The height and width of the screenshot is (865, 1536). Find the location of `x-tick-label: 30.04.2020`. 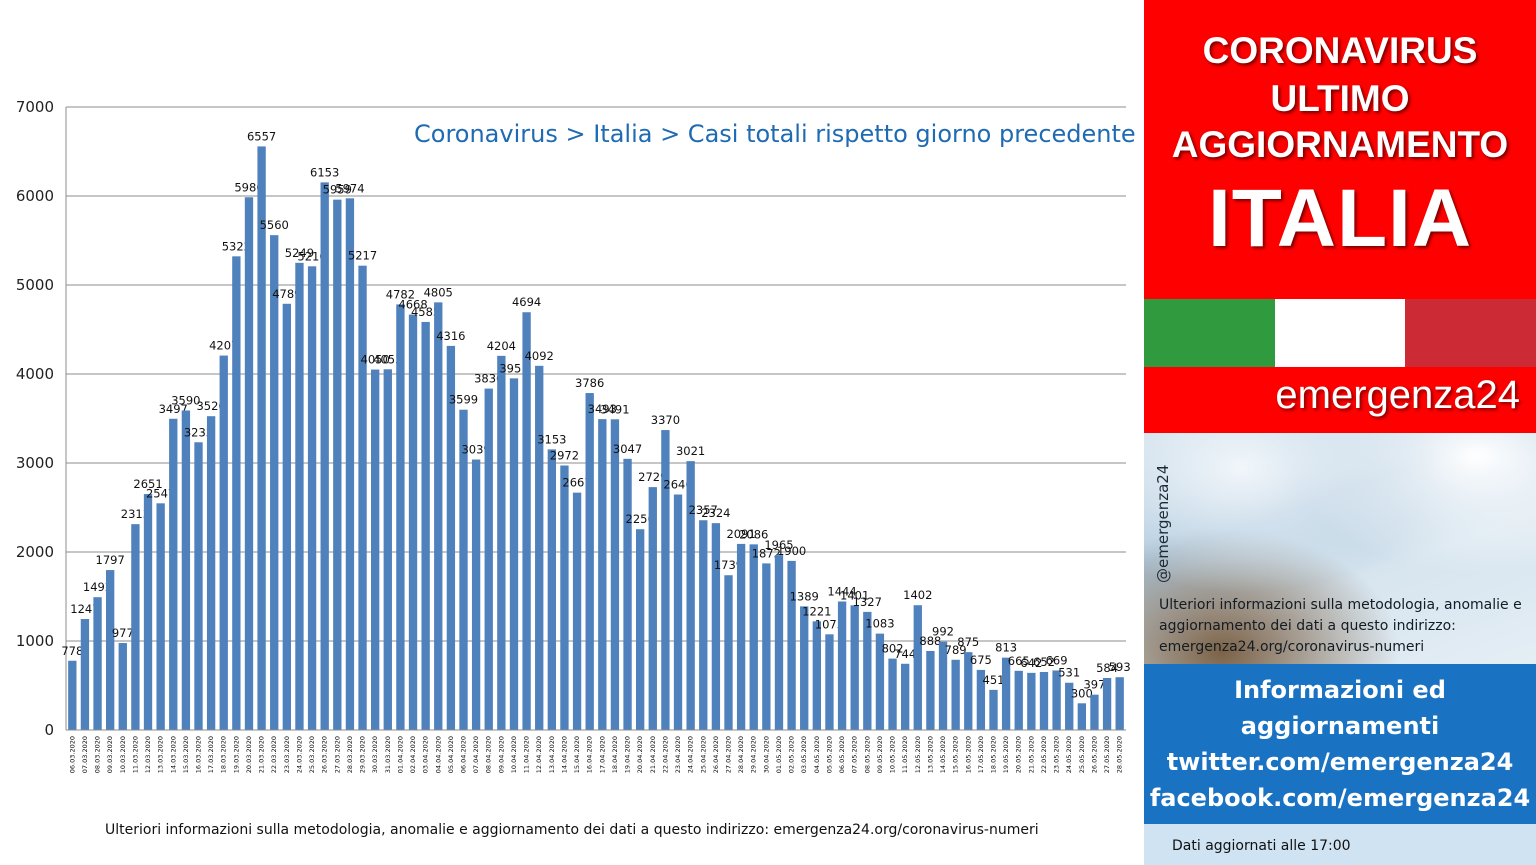

x-tick-label: 30.04.2020 is located at coordinates (766, 754).